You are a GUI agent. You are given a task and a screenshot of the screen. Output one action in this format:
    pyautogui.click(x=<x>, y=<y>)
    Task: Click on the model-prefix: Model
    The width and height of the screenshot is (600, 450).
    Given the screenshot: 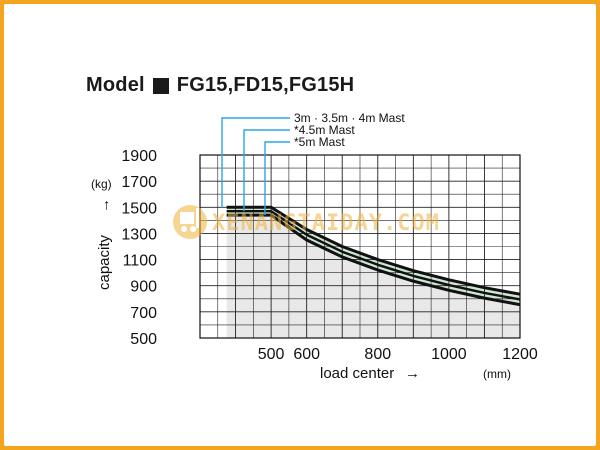 What is the action you would take?
    pyautogui.click(x=115, y=85)
    